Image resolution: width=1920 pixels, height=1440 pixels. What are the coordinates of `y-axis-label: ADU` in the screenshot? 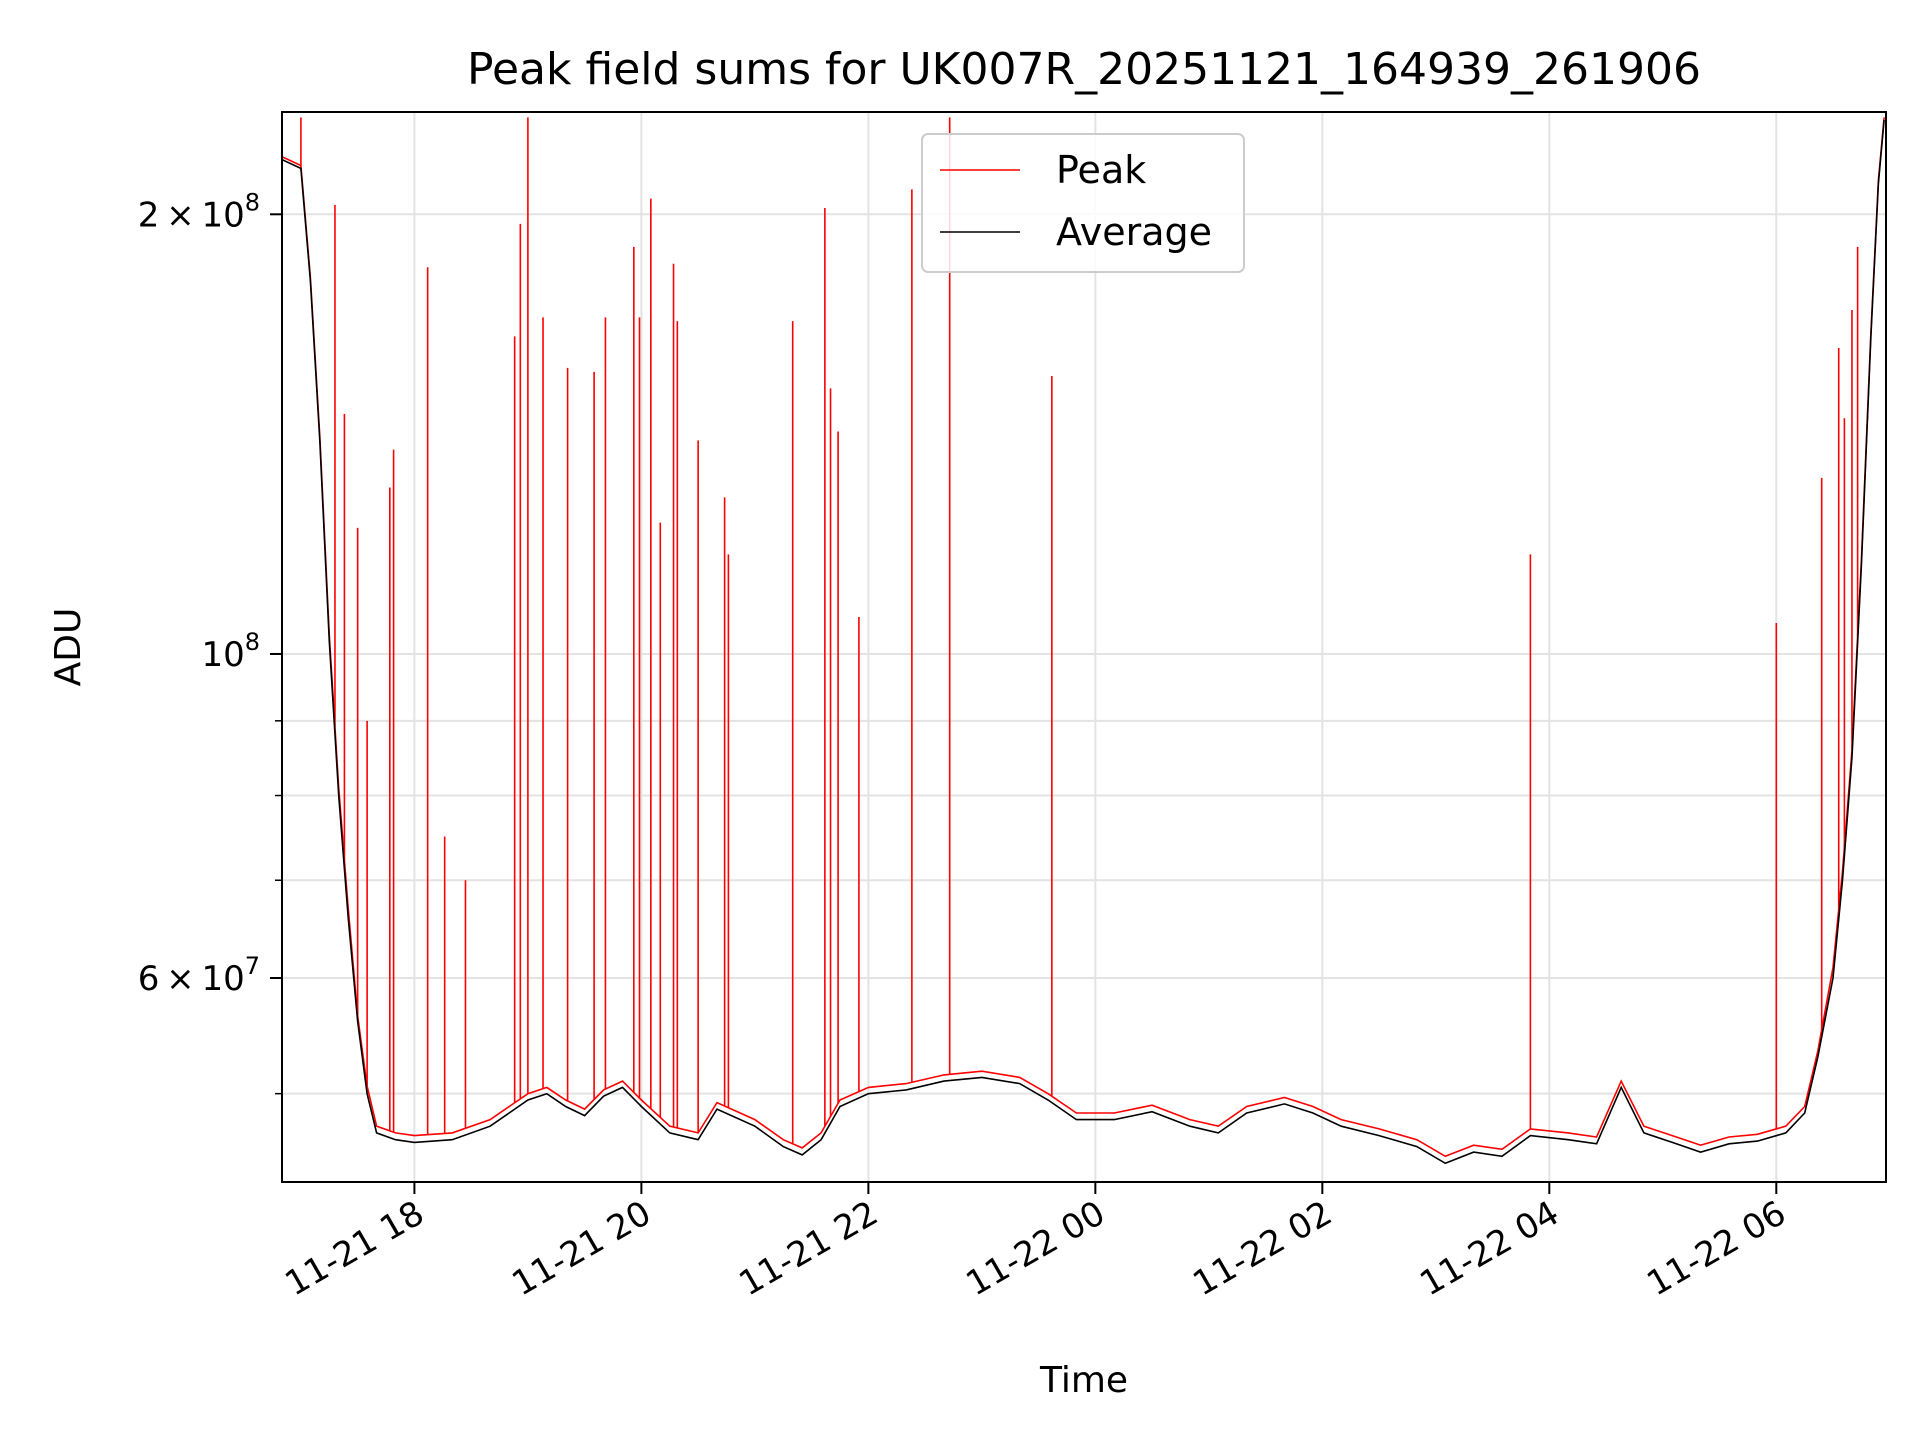 It's located at (68, 647).